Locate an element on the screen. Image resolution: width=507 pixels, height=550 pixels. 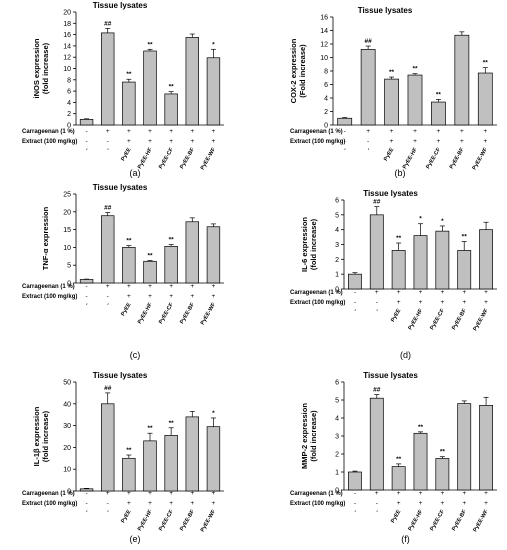
y-tick-label: 1 is located at coordinates (337, 275).